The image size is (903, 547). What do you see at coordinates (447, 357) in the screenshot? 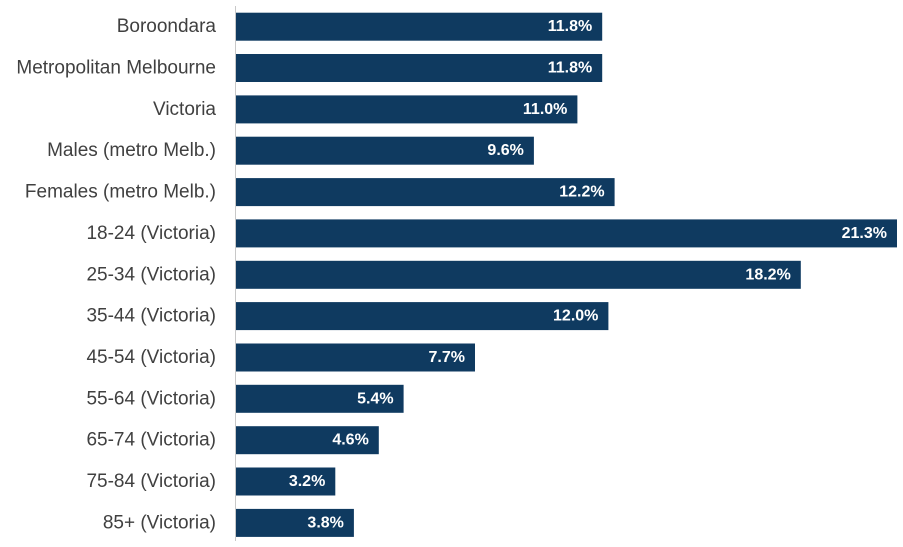
I see `value-label-8: 7.7%` at bounding box center [447, 357].